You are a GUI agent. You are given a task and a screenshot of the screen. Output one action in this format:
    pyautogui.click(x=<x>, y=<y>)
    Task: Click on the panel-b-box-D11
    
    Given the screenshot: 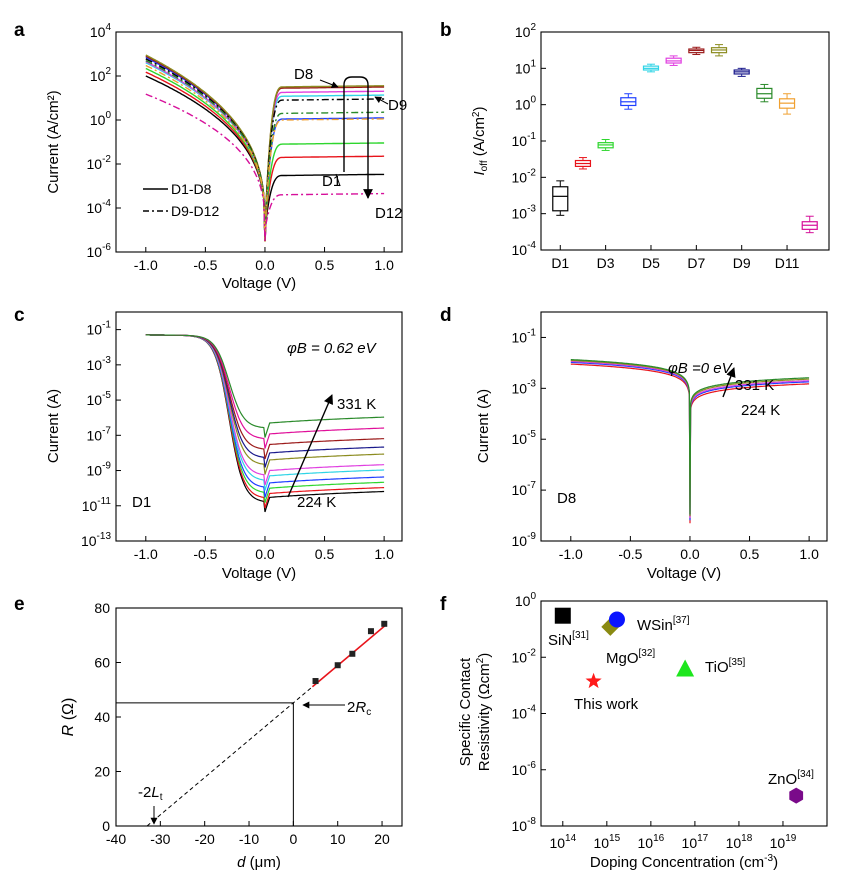 What is the action you would take?
    pyautogui.click(x=787, y=104)
    